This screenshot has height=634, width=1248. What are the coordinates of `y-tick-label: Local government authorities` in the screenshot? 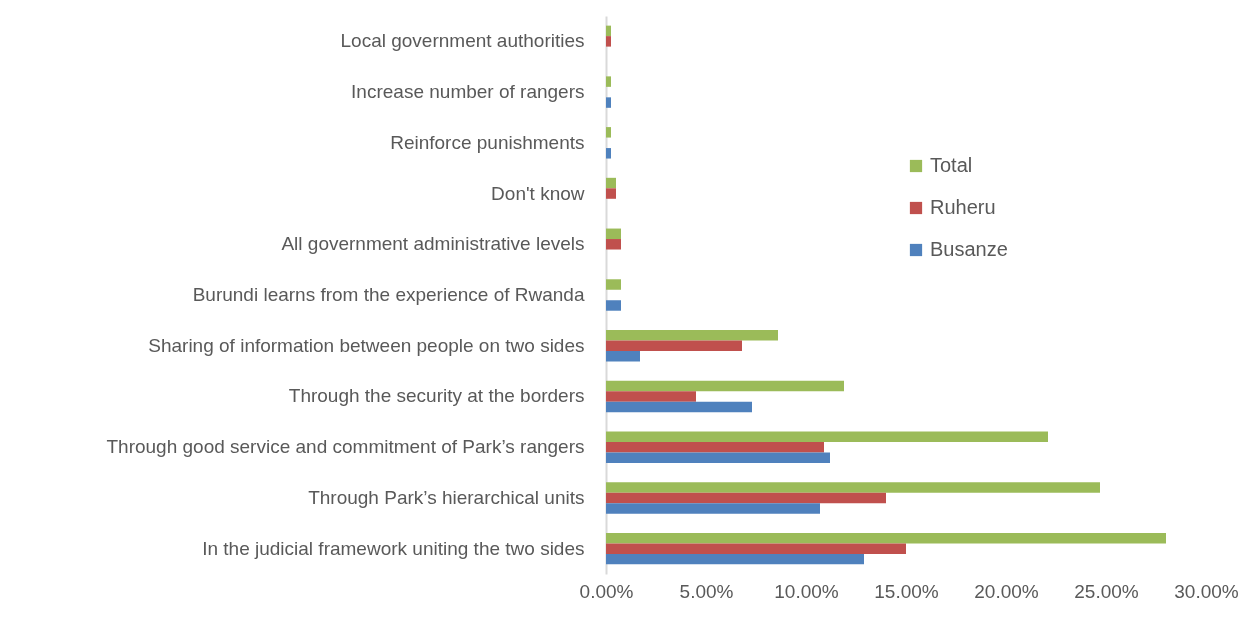 It's located at (462, 41).